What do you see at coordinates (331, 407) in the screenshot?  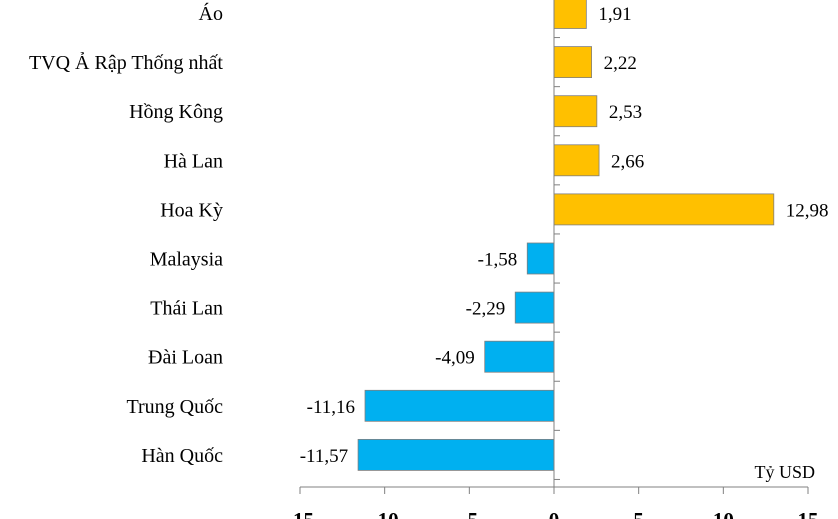 I see `data-label: -11,16` at bounding box center [331, 407].